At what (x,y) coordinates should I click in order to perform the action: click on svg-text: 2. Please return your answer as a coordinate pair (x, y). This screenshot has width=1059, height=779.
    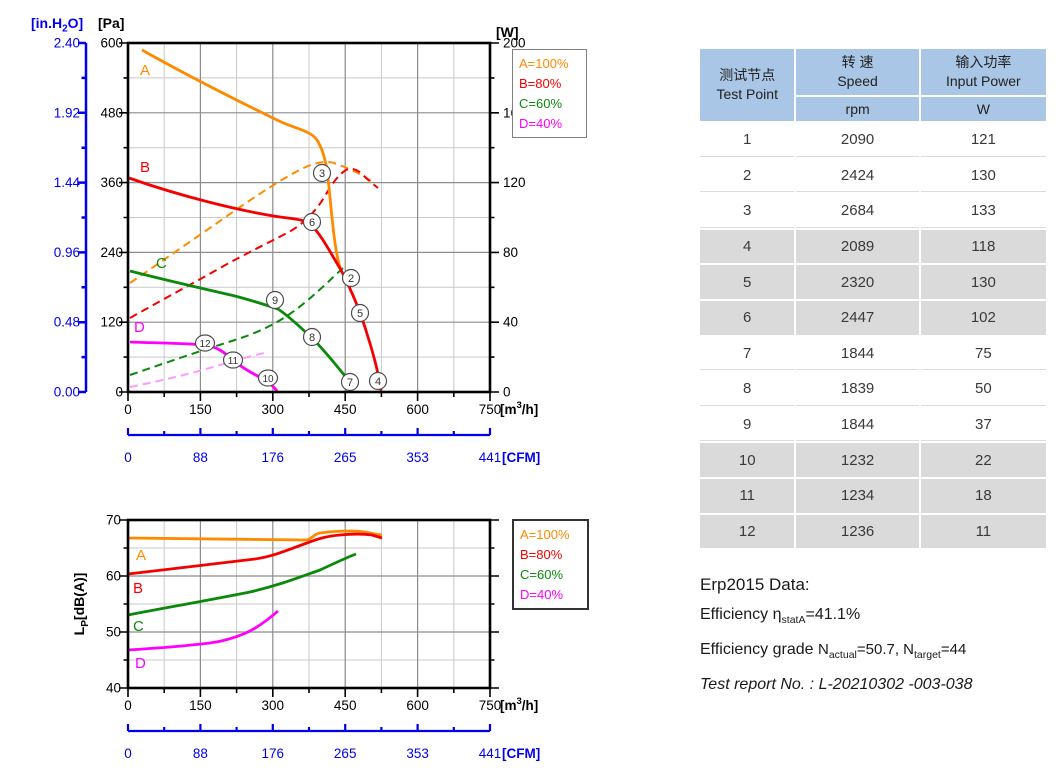
    Looking at the image, I should click on (351, 279).